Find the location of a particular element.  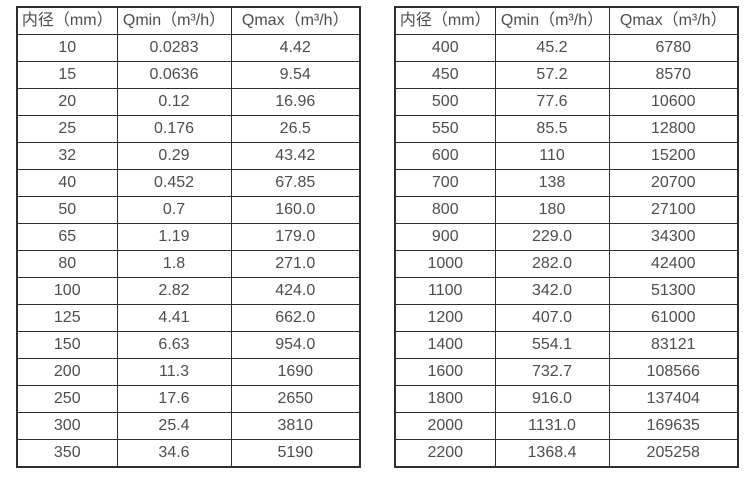

data-cell: 169635 is located at coordinates (673, 426).